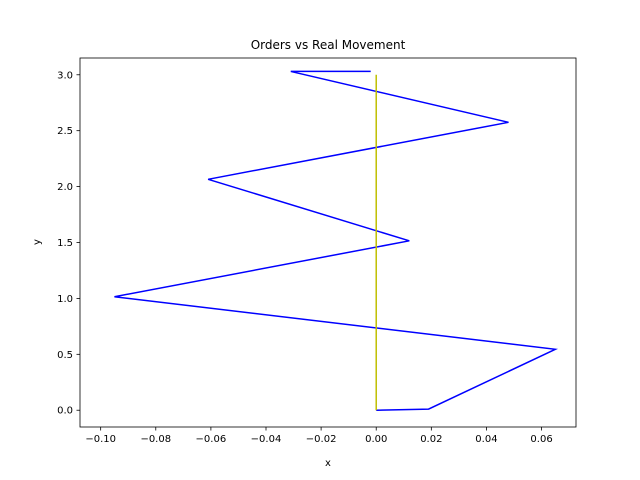  I want to click on x-tick-label: −0.02, so click(321, 439).